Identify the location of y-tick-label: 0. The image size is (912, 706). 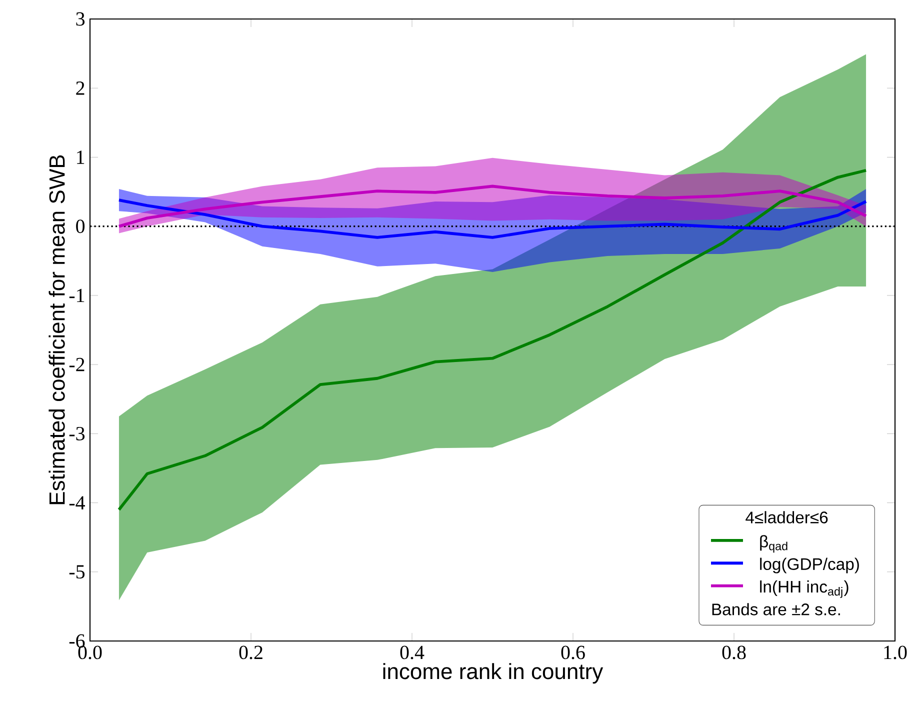
(80, 227).